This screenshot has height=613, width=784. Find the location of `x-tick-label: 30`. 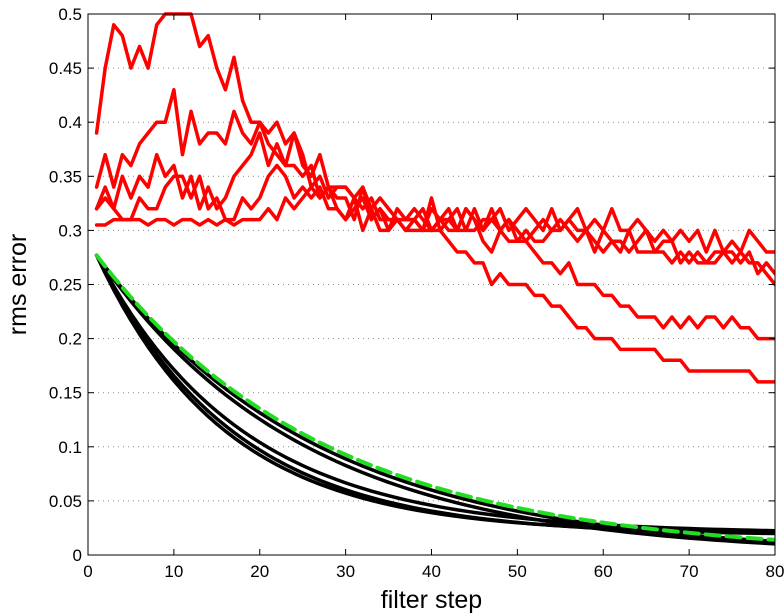

x-tick-label: 30 is located at coordinates (345, 571).